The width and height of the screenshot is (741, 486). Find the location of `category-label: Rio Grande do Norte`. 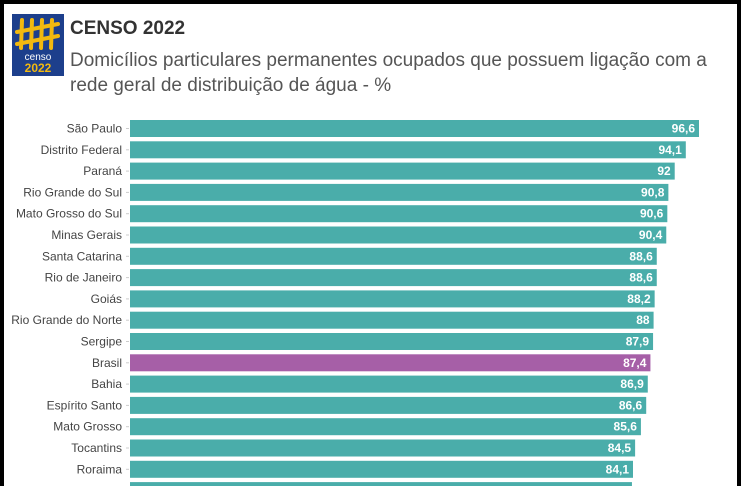

category-label: Rio Grande do Norte is located at coordinates (66, 320).